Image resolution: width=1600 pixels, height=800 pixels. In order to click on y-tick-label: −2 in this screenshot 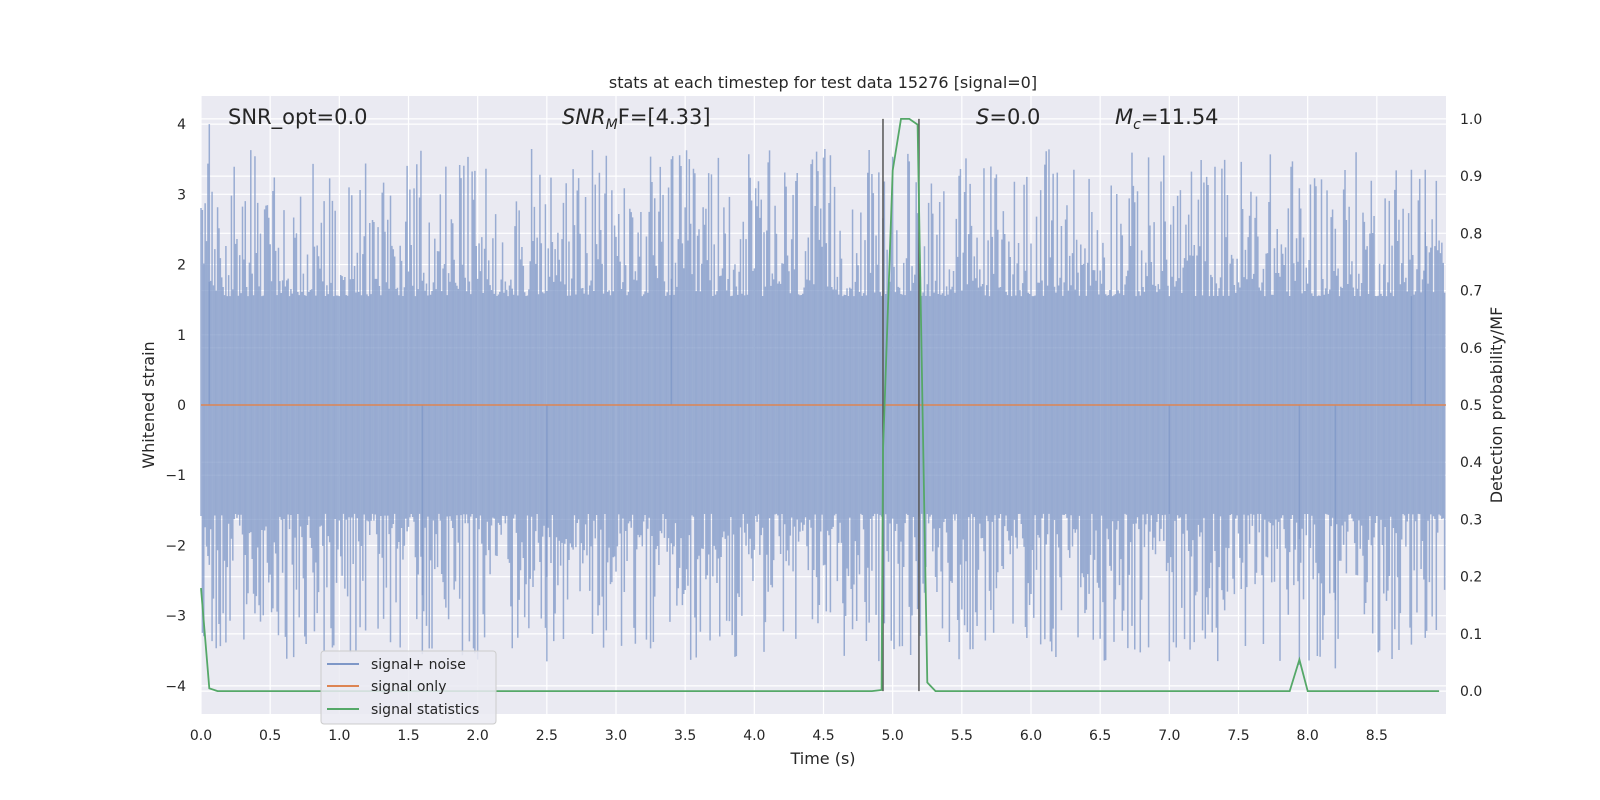, I will do `click(175, 546)`.